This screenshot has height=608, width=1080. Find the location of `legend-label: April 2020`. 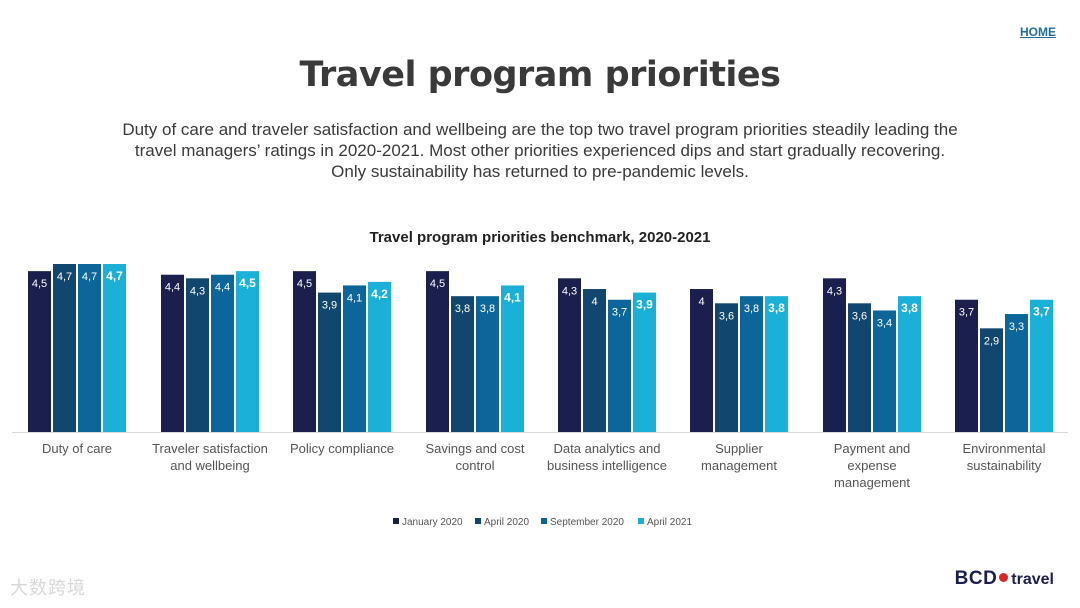

legend-label: April 2020 is located at coordinates (506, 522).